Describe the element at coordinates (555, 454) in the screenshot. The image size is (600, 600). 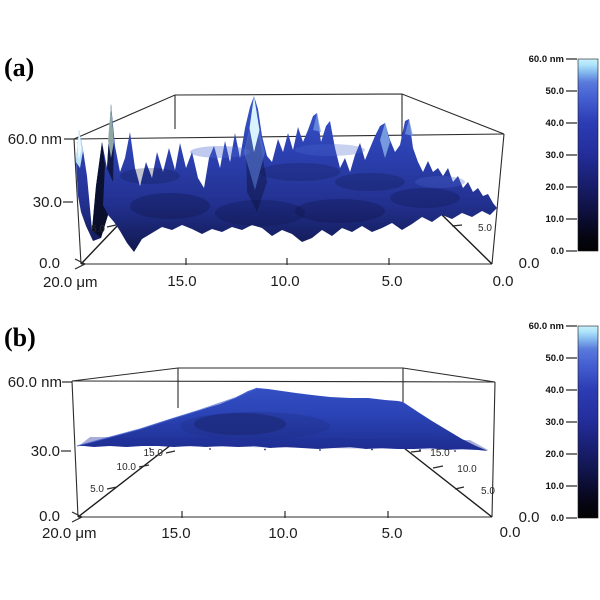
I see `b-cb-label-20: 20.0` at that location.